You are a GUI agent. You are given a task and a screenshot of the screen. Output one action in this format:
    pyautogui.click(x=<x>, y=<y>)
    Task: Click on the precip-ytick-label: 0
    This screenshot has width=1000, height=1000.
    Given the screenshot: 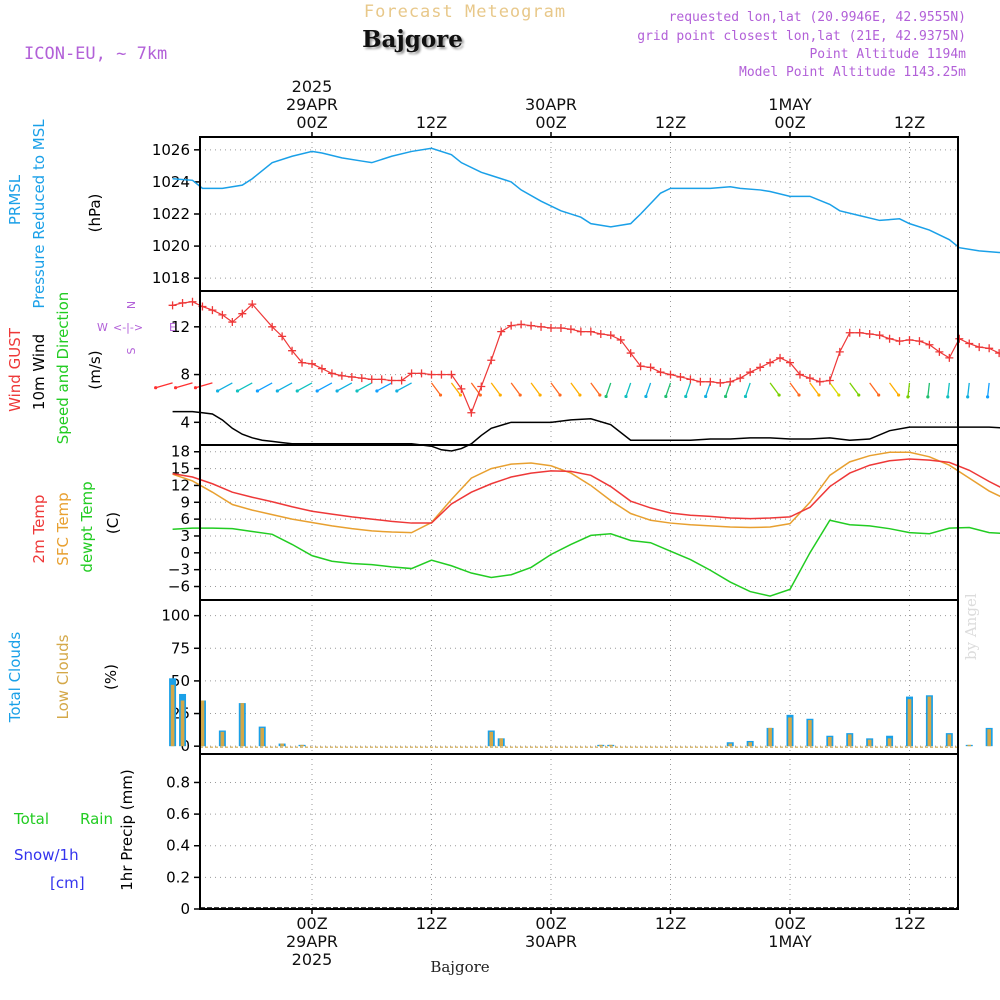 What is the action you would take?
    pyautogui.click(x=185, y=909)
    